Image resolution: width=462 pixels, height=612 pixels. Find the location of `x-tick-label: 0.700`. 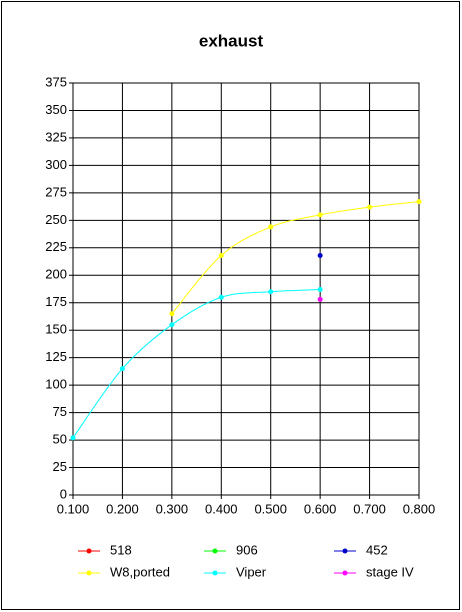

x-tick-label: 0.700 is located at coordinates (369, 508).